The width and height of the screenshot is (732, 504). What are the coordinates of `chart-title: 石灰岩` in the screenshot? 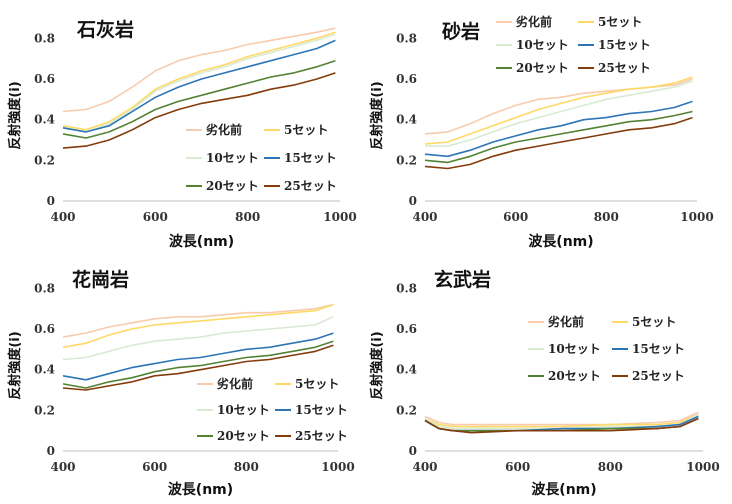 It's located at (105, 29).